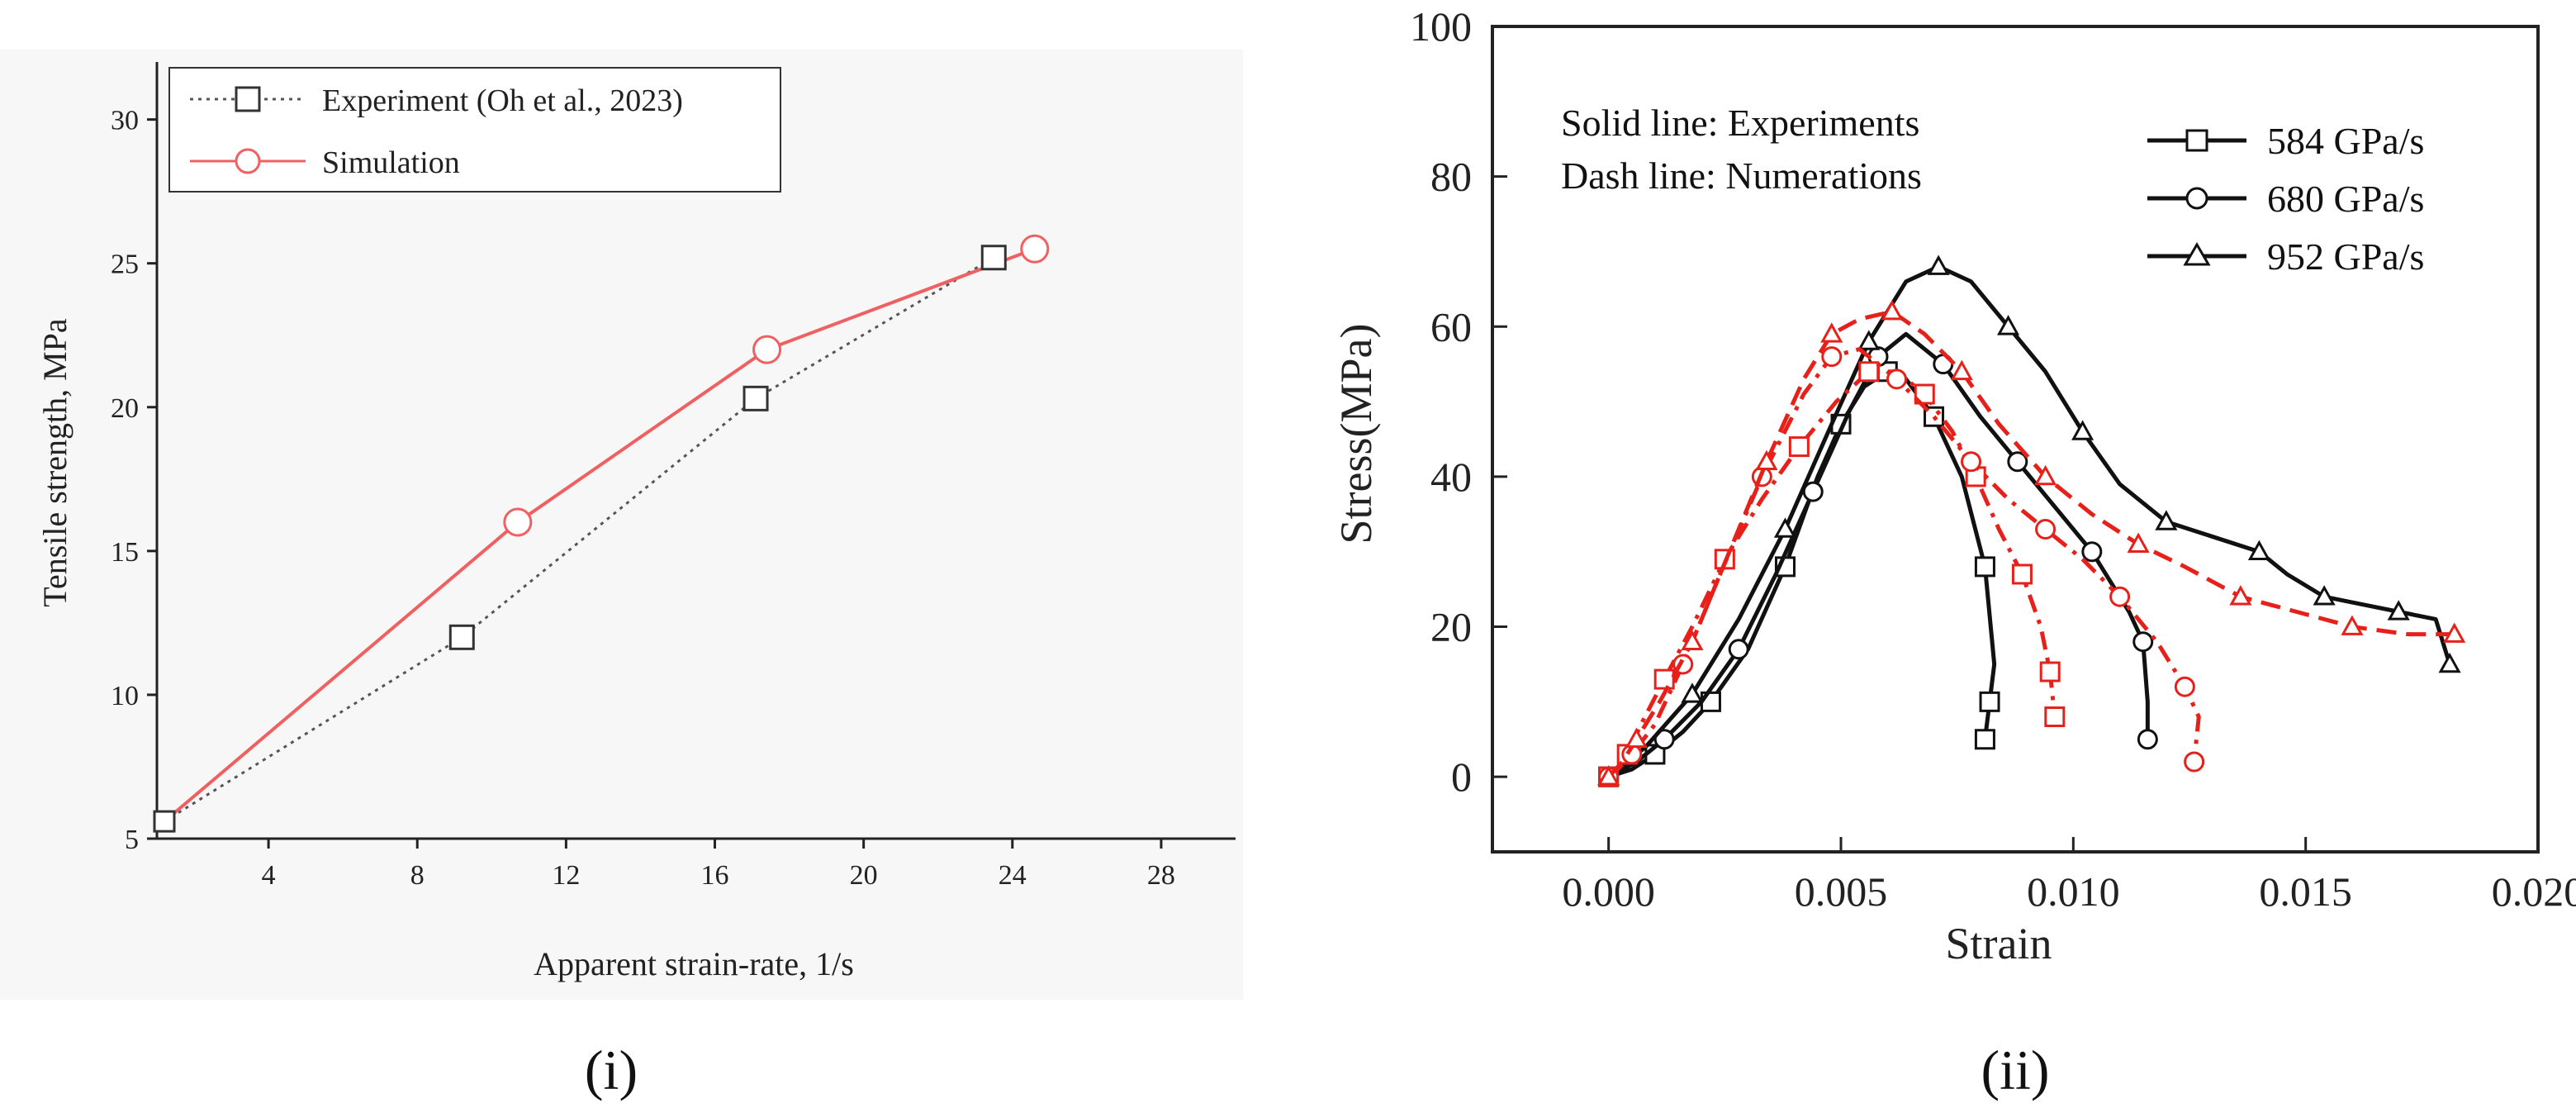 Image resolution: width=2576 pixels, height=1108 pixels. Describe the element at coordinates (1462, 777) in the screenshot. I see `panel-ii-y-tick-label: 0` at that location.